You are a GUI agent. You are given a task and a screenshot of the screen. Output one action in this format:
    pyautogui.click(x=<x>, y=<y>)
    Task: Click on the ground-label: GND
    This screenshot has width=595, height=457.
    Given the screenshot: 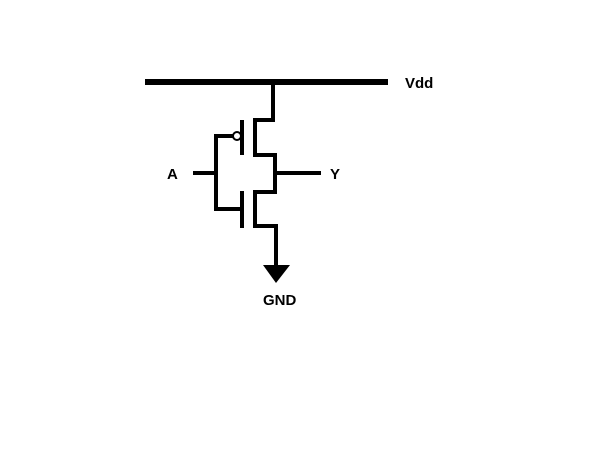 What is the action you would take?
    pyautogui.click(x=280, y=300)
    